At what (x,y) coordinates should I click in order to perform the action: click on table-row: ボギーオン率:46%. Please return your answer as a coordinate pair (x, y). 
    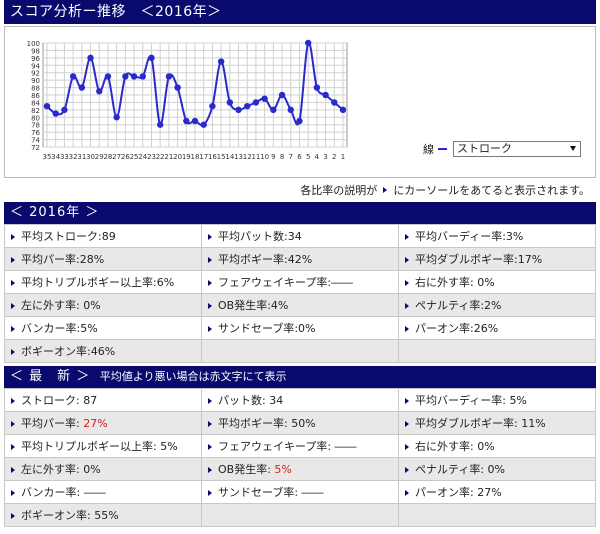
    Looking at the image, I should click on (300, 351).